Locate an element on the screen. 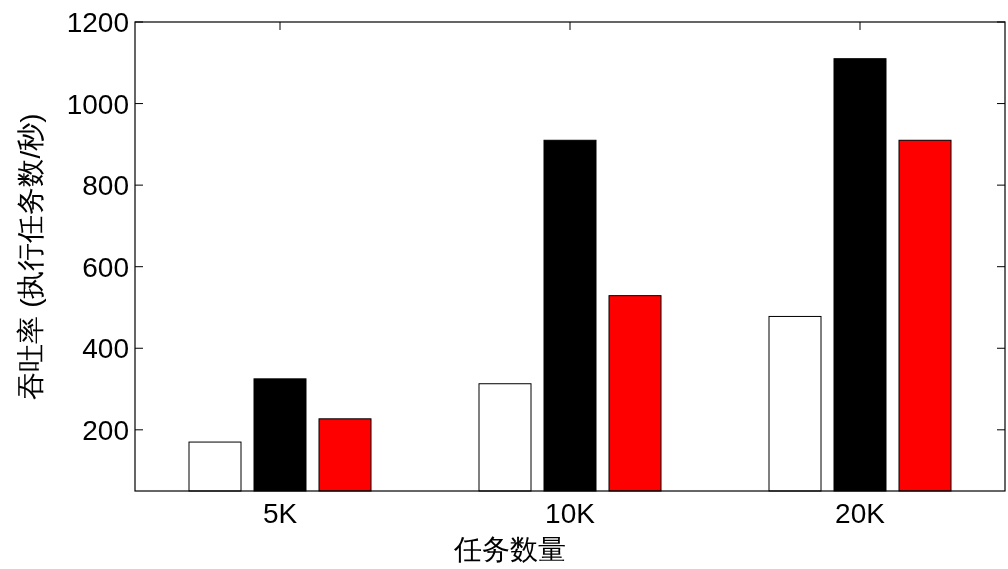 The image size is (1008, 569). y-axis-title: 吞吐率 (执行任务数/秒) is located at coordinates (30, 256).